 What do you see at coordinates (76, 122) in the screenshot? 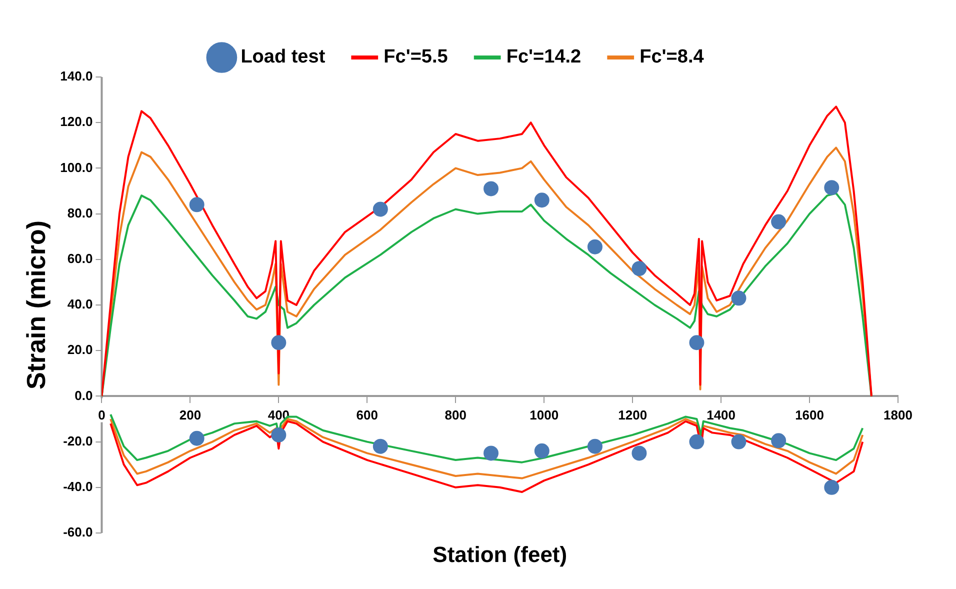
I see `y-tick-label: 120.0` at bounding box center [76, 122].